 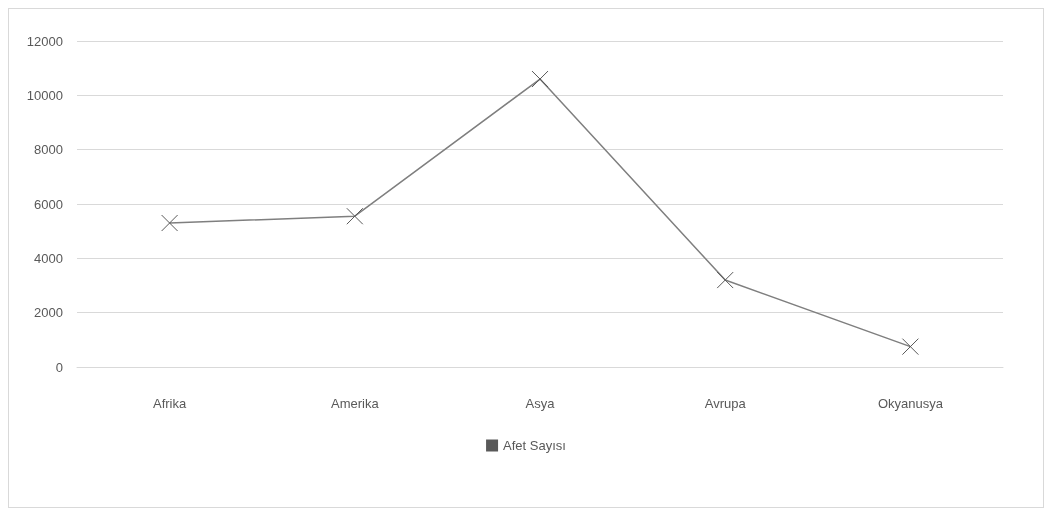 What do you see at coordinates (44, 95) in the screenshot?
I see `y-tick-label: 10000` at bounding box center [44, 95].